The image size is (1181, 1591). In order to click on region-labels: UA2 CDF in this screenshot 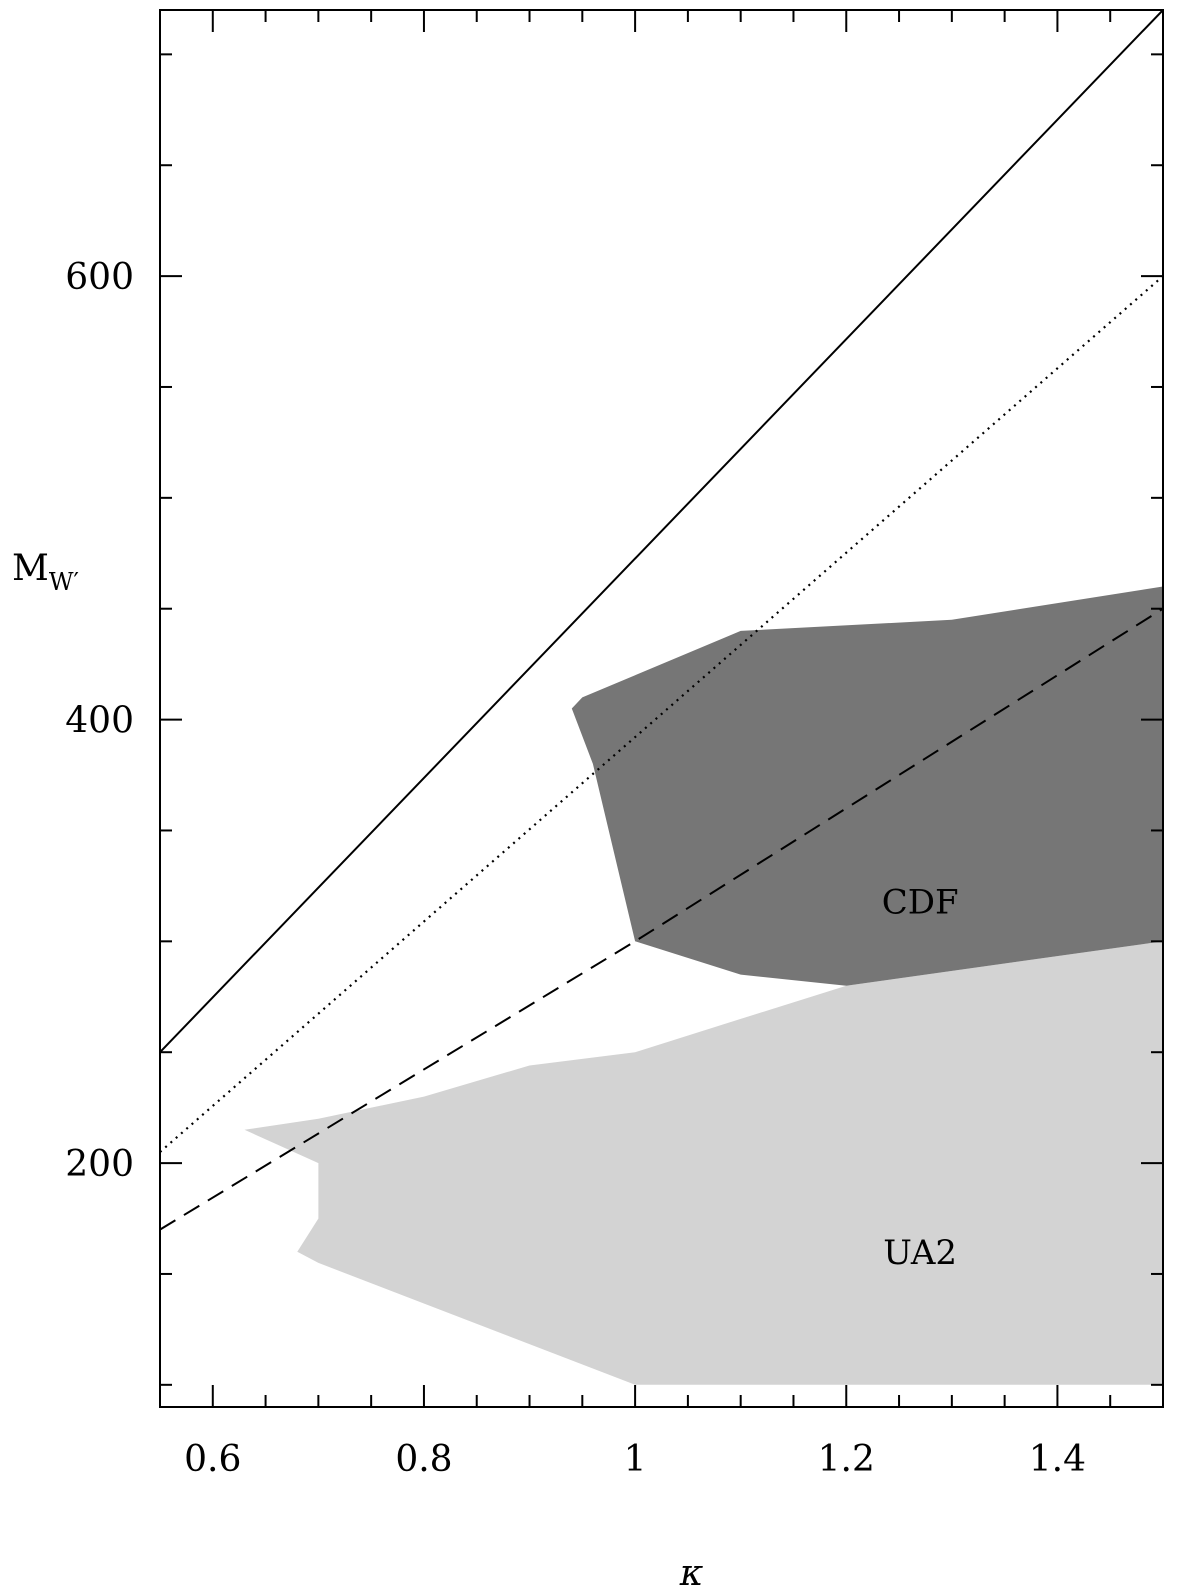, I will do `click(920, 1077)`.